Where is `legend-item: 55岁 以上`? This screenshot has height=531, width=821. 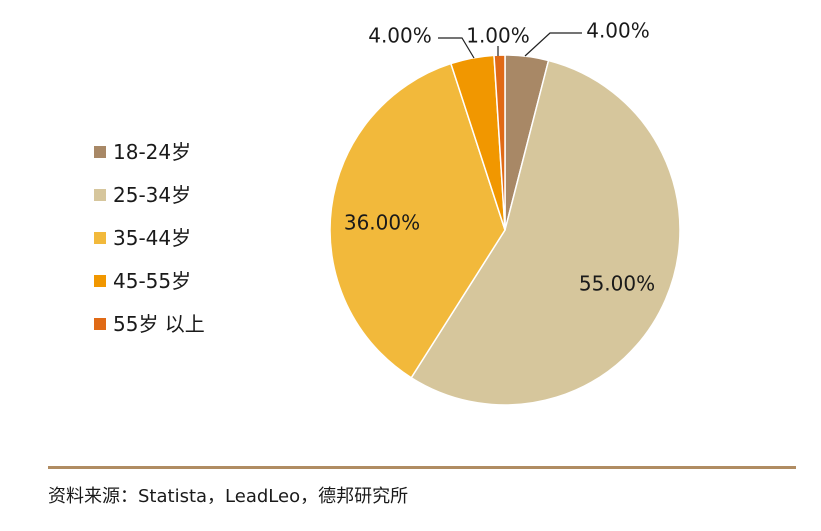
legend-item: 55岁 以上 is located at coordinates (149, 323).